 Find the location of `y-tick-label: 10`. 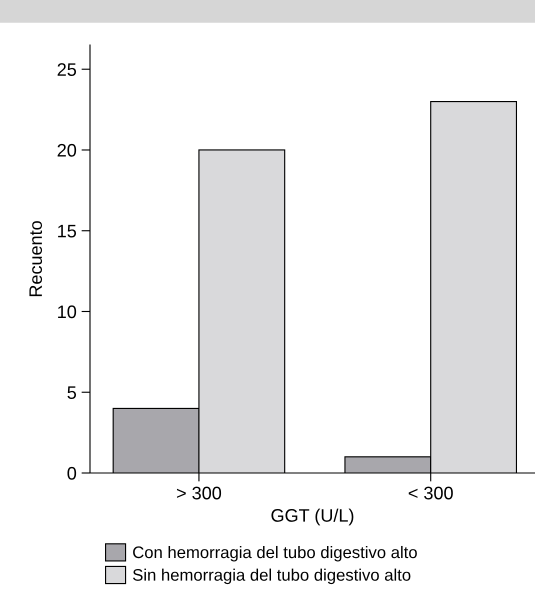

y-tick-label: 10 is located at coordinates (67, 311).